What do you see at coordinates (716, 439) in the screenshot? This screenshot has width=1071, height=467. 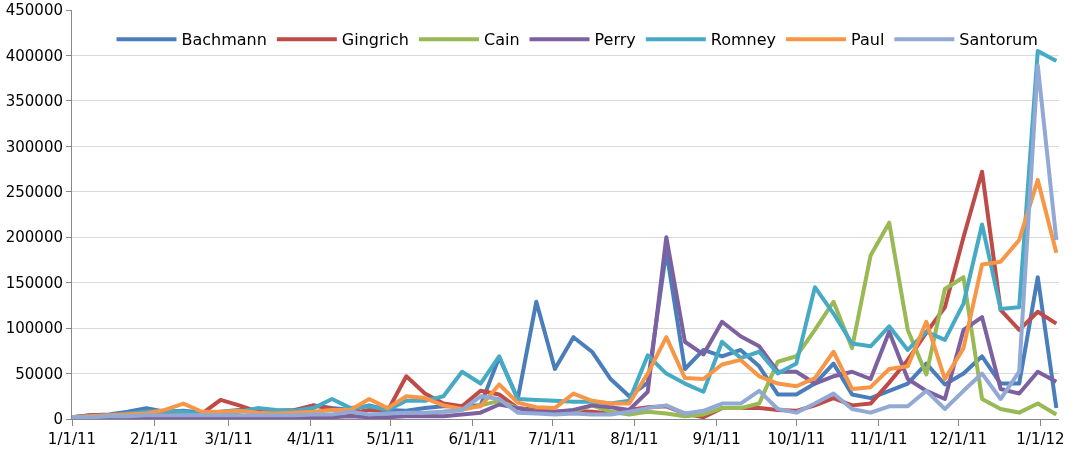 I see `x-tick-label: 9/1/11` at bounding box center [716, 439].